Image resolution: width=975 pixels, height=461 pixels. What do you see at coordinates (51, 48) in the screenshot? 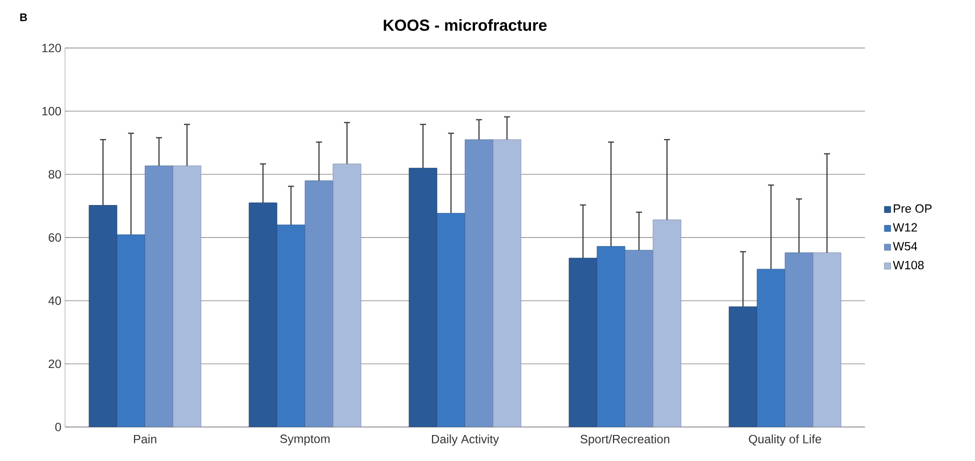
I see `y-tick-label: 120` at bounding box center [51, 48].